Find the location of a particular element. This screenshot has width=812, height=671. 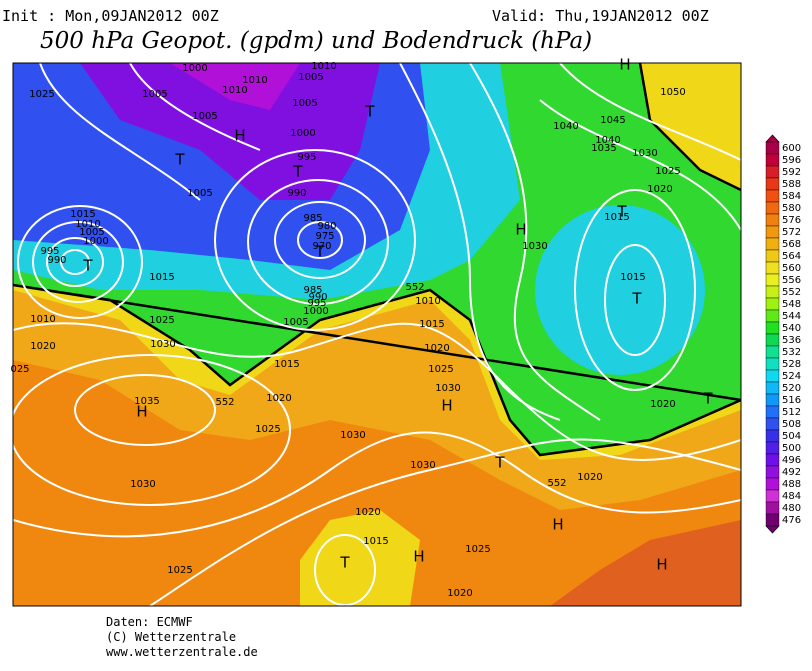

legend-label: 496 is located at coordinates (791, 460).